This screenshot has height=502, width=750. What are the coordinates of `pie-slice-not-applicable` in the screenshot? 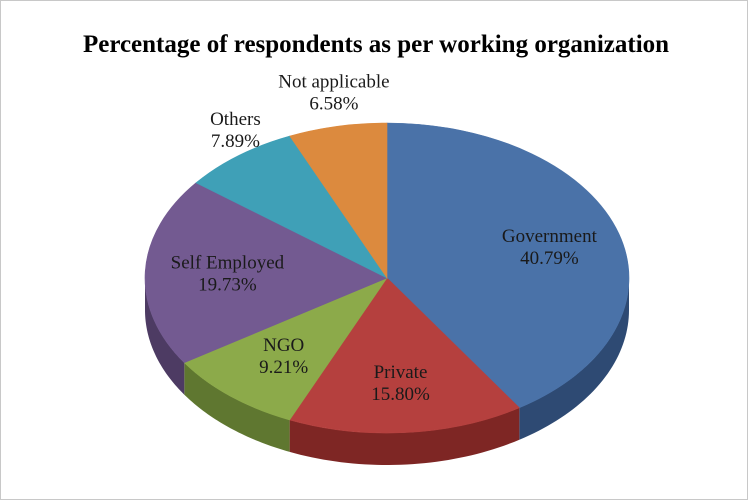 It's located at (338, 200).